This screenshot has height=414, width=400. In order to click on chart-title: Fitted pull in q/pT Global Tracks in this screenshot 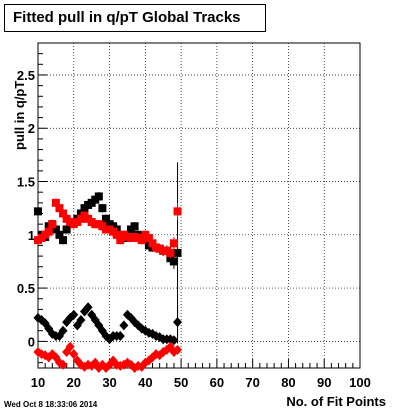, I will do `click(135, 18)`.